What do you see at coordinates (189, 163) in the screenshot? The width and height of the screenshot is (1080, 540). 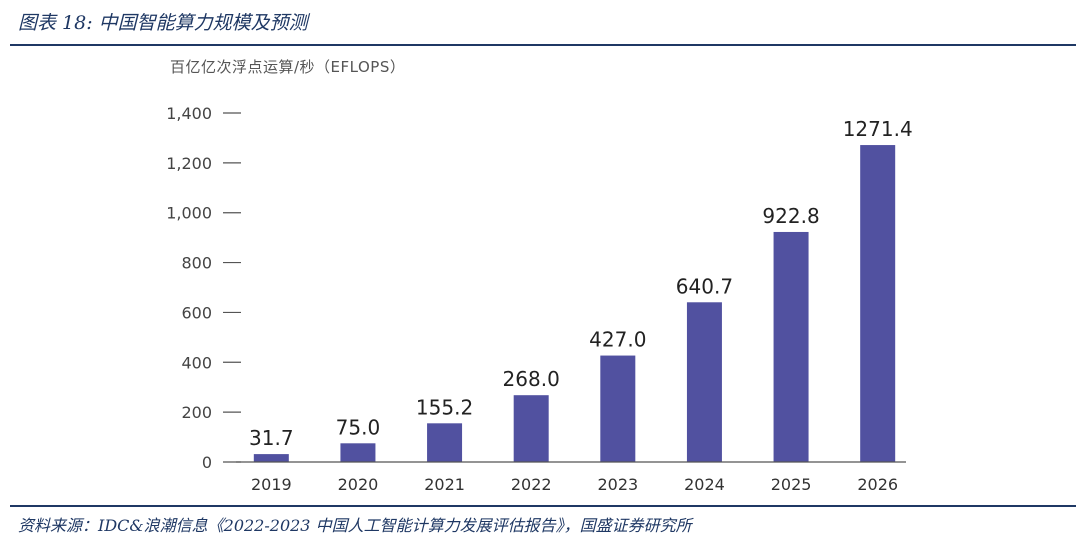 I see `y-tick-label: 1,200` at bounding box center [189, 163].